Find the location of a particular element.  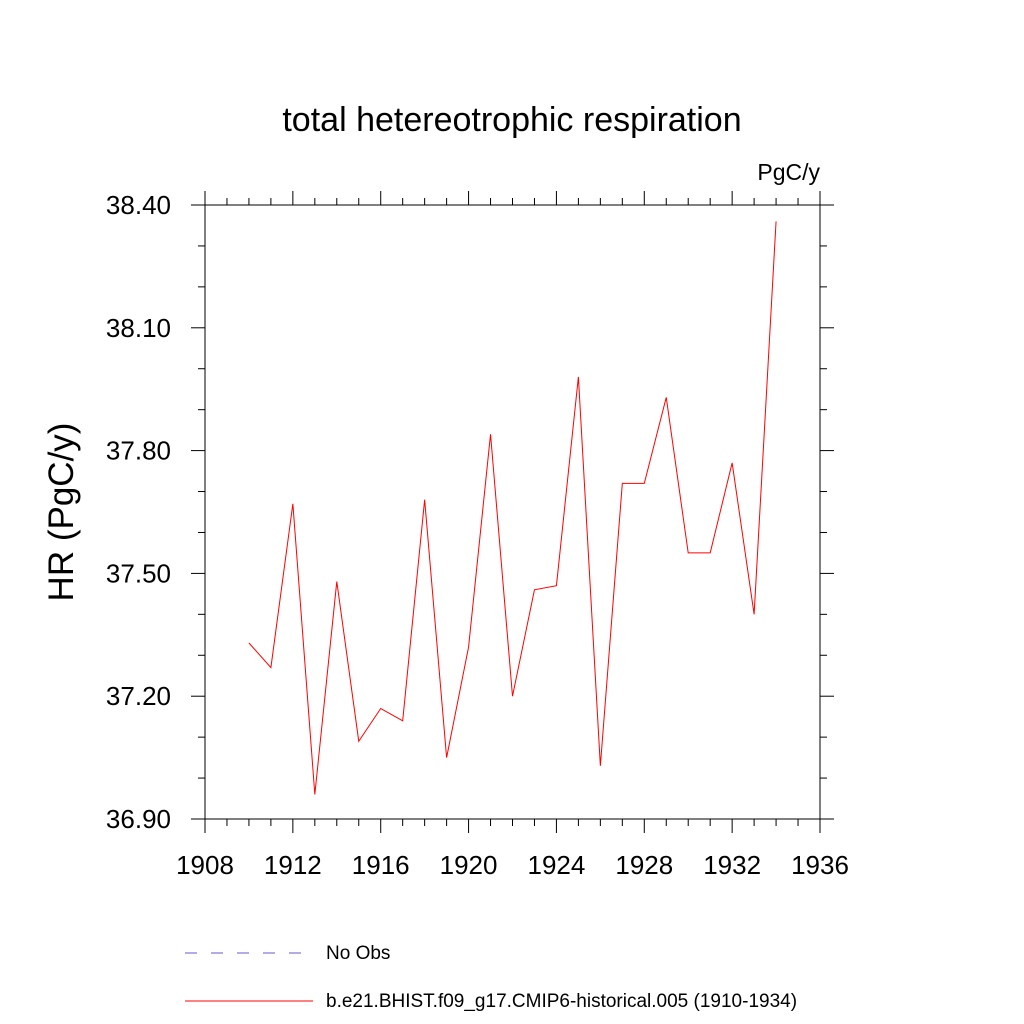

y-tick-label: 38.10 is located at coordinates (138, 328).